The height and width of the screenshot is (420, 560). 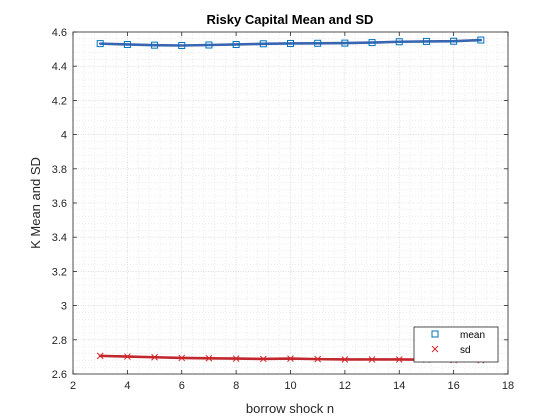 I want to click on chart-title: Risky Capital Mean and SD, so click(x=290, y=19).